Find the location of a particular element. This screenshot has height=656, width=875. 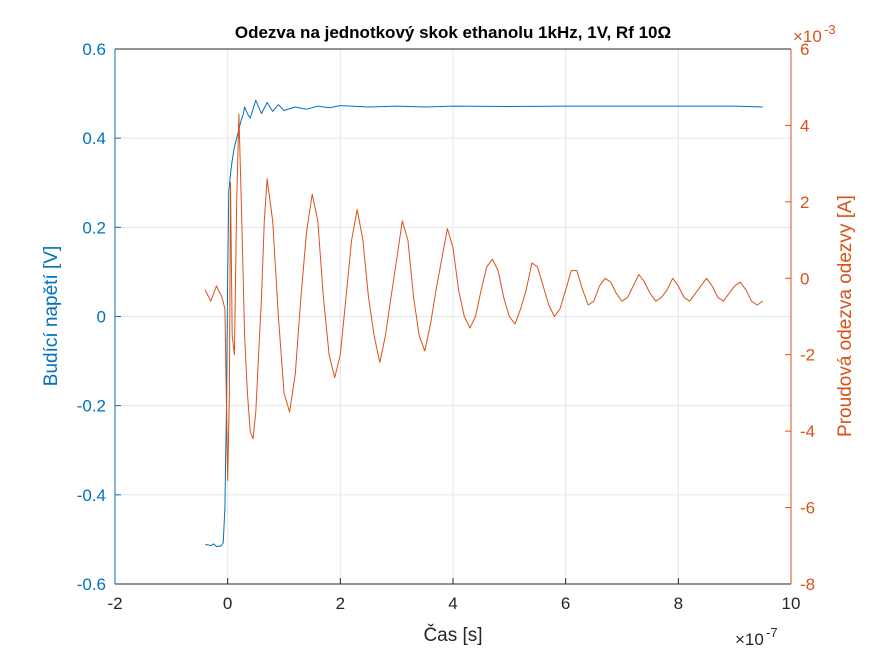

y-left-tick-label: 0.6 is located at coordinates (94, 49).